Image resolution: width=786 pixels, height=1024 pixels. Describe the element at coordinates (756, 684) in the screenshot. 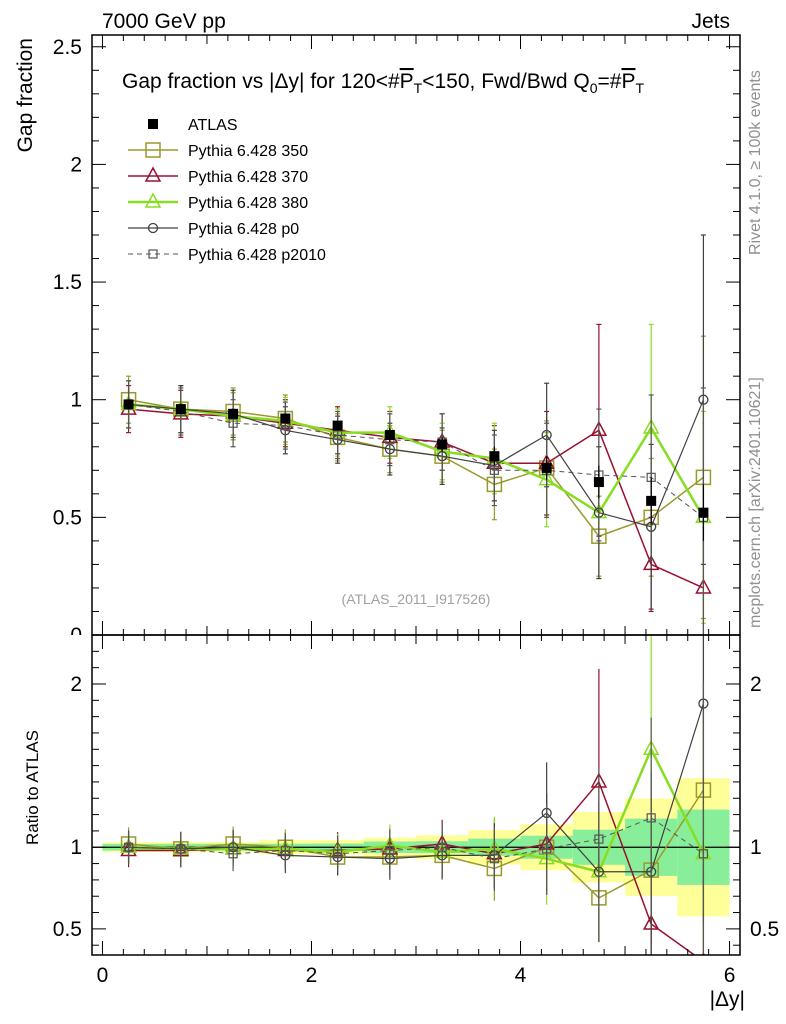

I see `ratio-tick-label-right: 2` at that location.